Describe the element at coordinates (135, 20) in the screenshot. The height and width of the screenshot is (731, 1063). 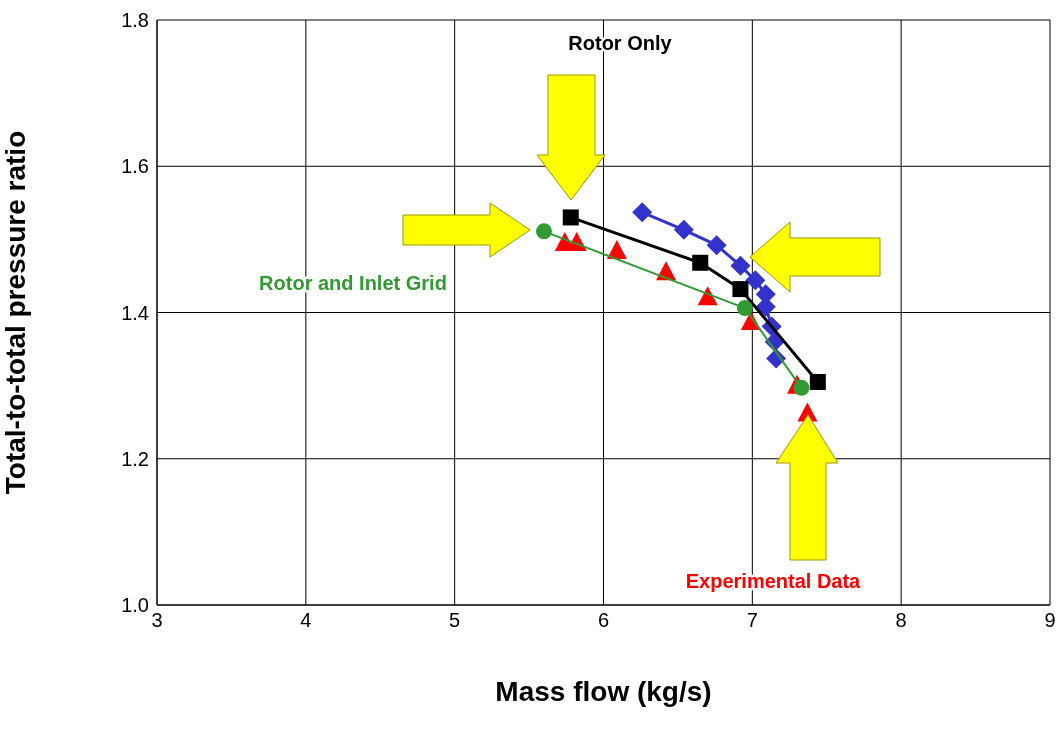
I see `y-tick-label: 1.8` at that location.